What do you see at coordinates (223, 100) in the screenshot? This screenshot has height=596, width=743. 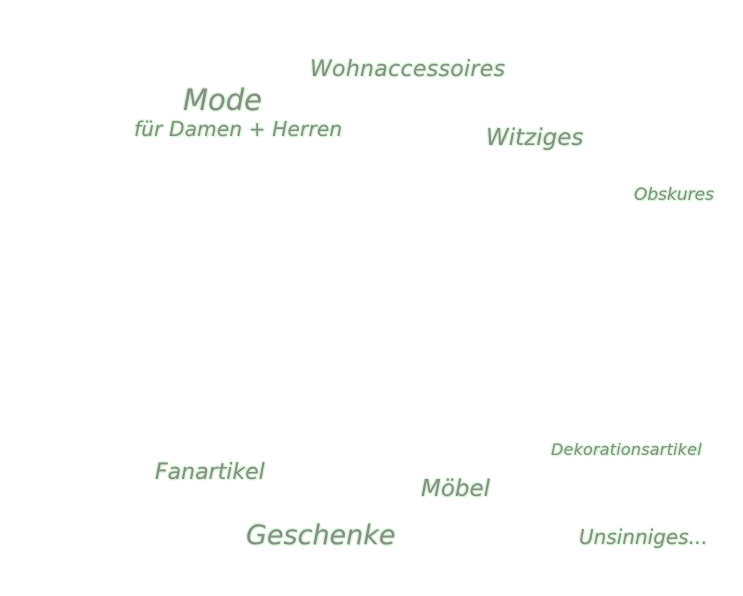 I see `link-mode: Mode` at bounding box center [223, 100].